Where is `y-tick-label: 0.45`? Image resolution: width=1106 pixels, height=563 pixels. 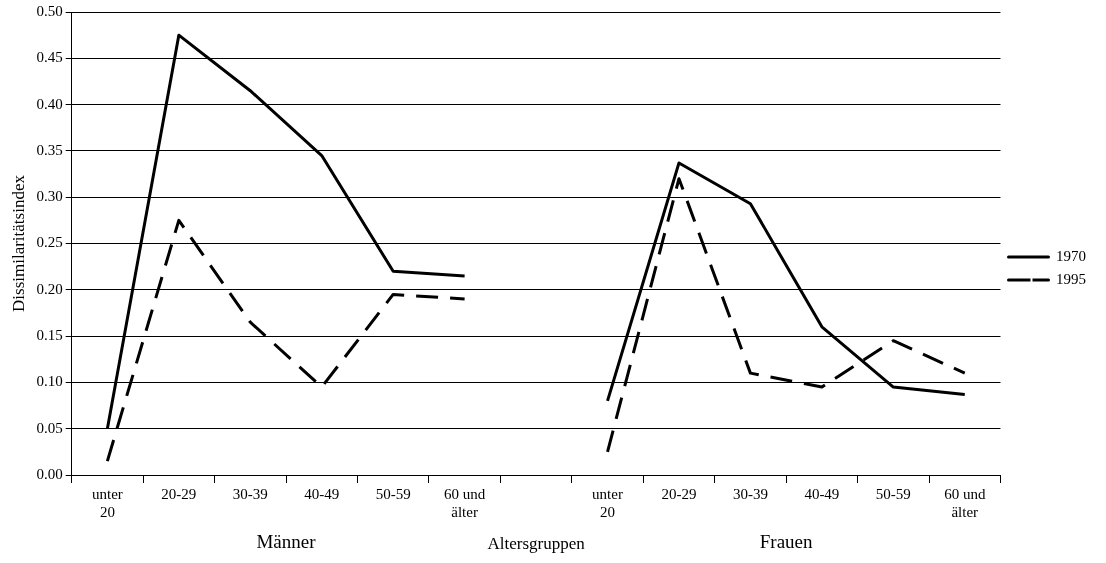 y-tick-label: 0.45 is located at coordinates (49, 57).